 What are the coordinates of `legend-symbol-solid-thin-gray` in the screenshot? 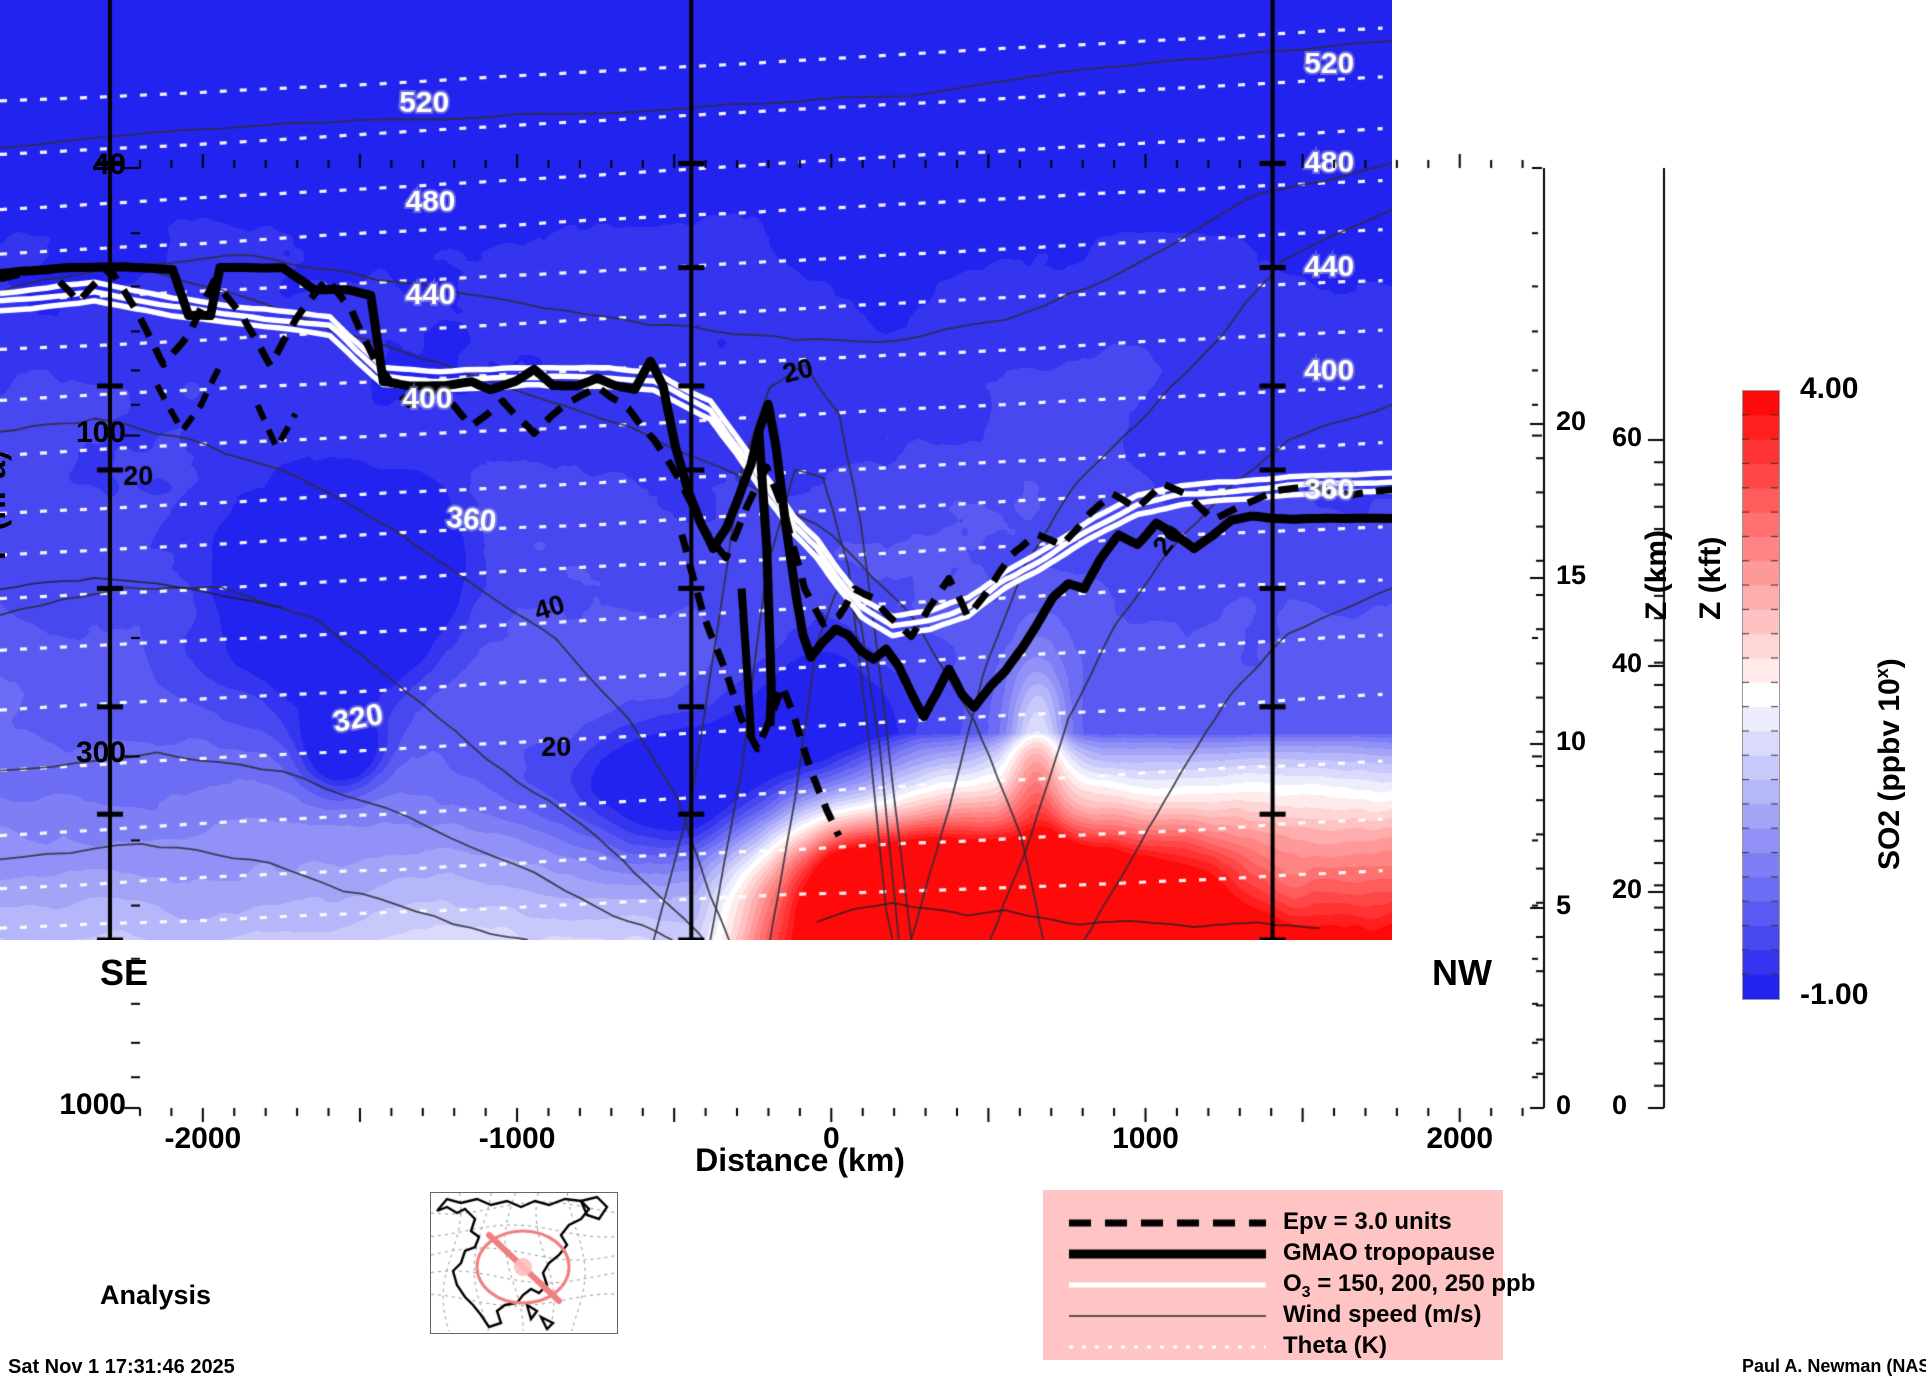 It's located at (1167, 1316).